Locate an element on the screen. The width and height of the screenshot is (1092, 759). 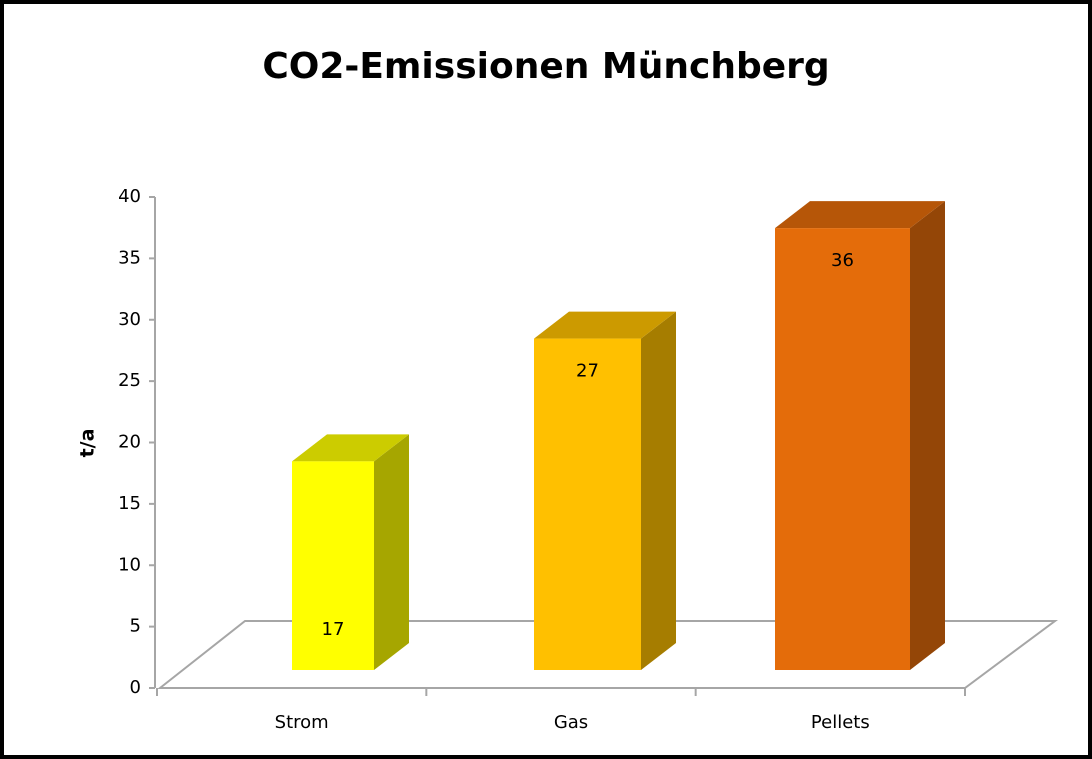
y-axis-title: t/a is located at coordinates (88, 443).